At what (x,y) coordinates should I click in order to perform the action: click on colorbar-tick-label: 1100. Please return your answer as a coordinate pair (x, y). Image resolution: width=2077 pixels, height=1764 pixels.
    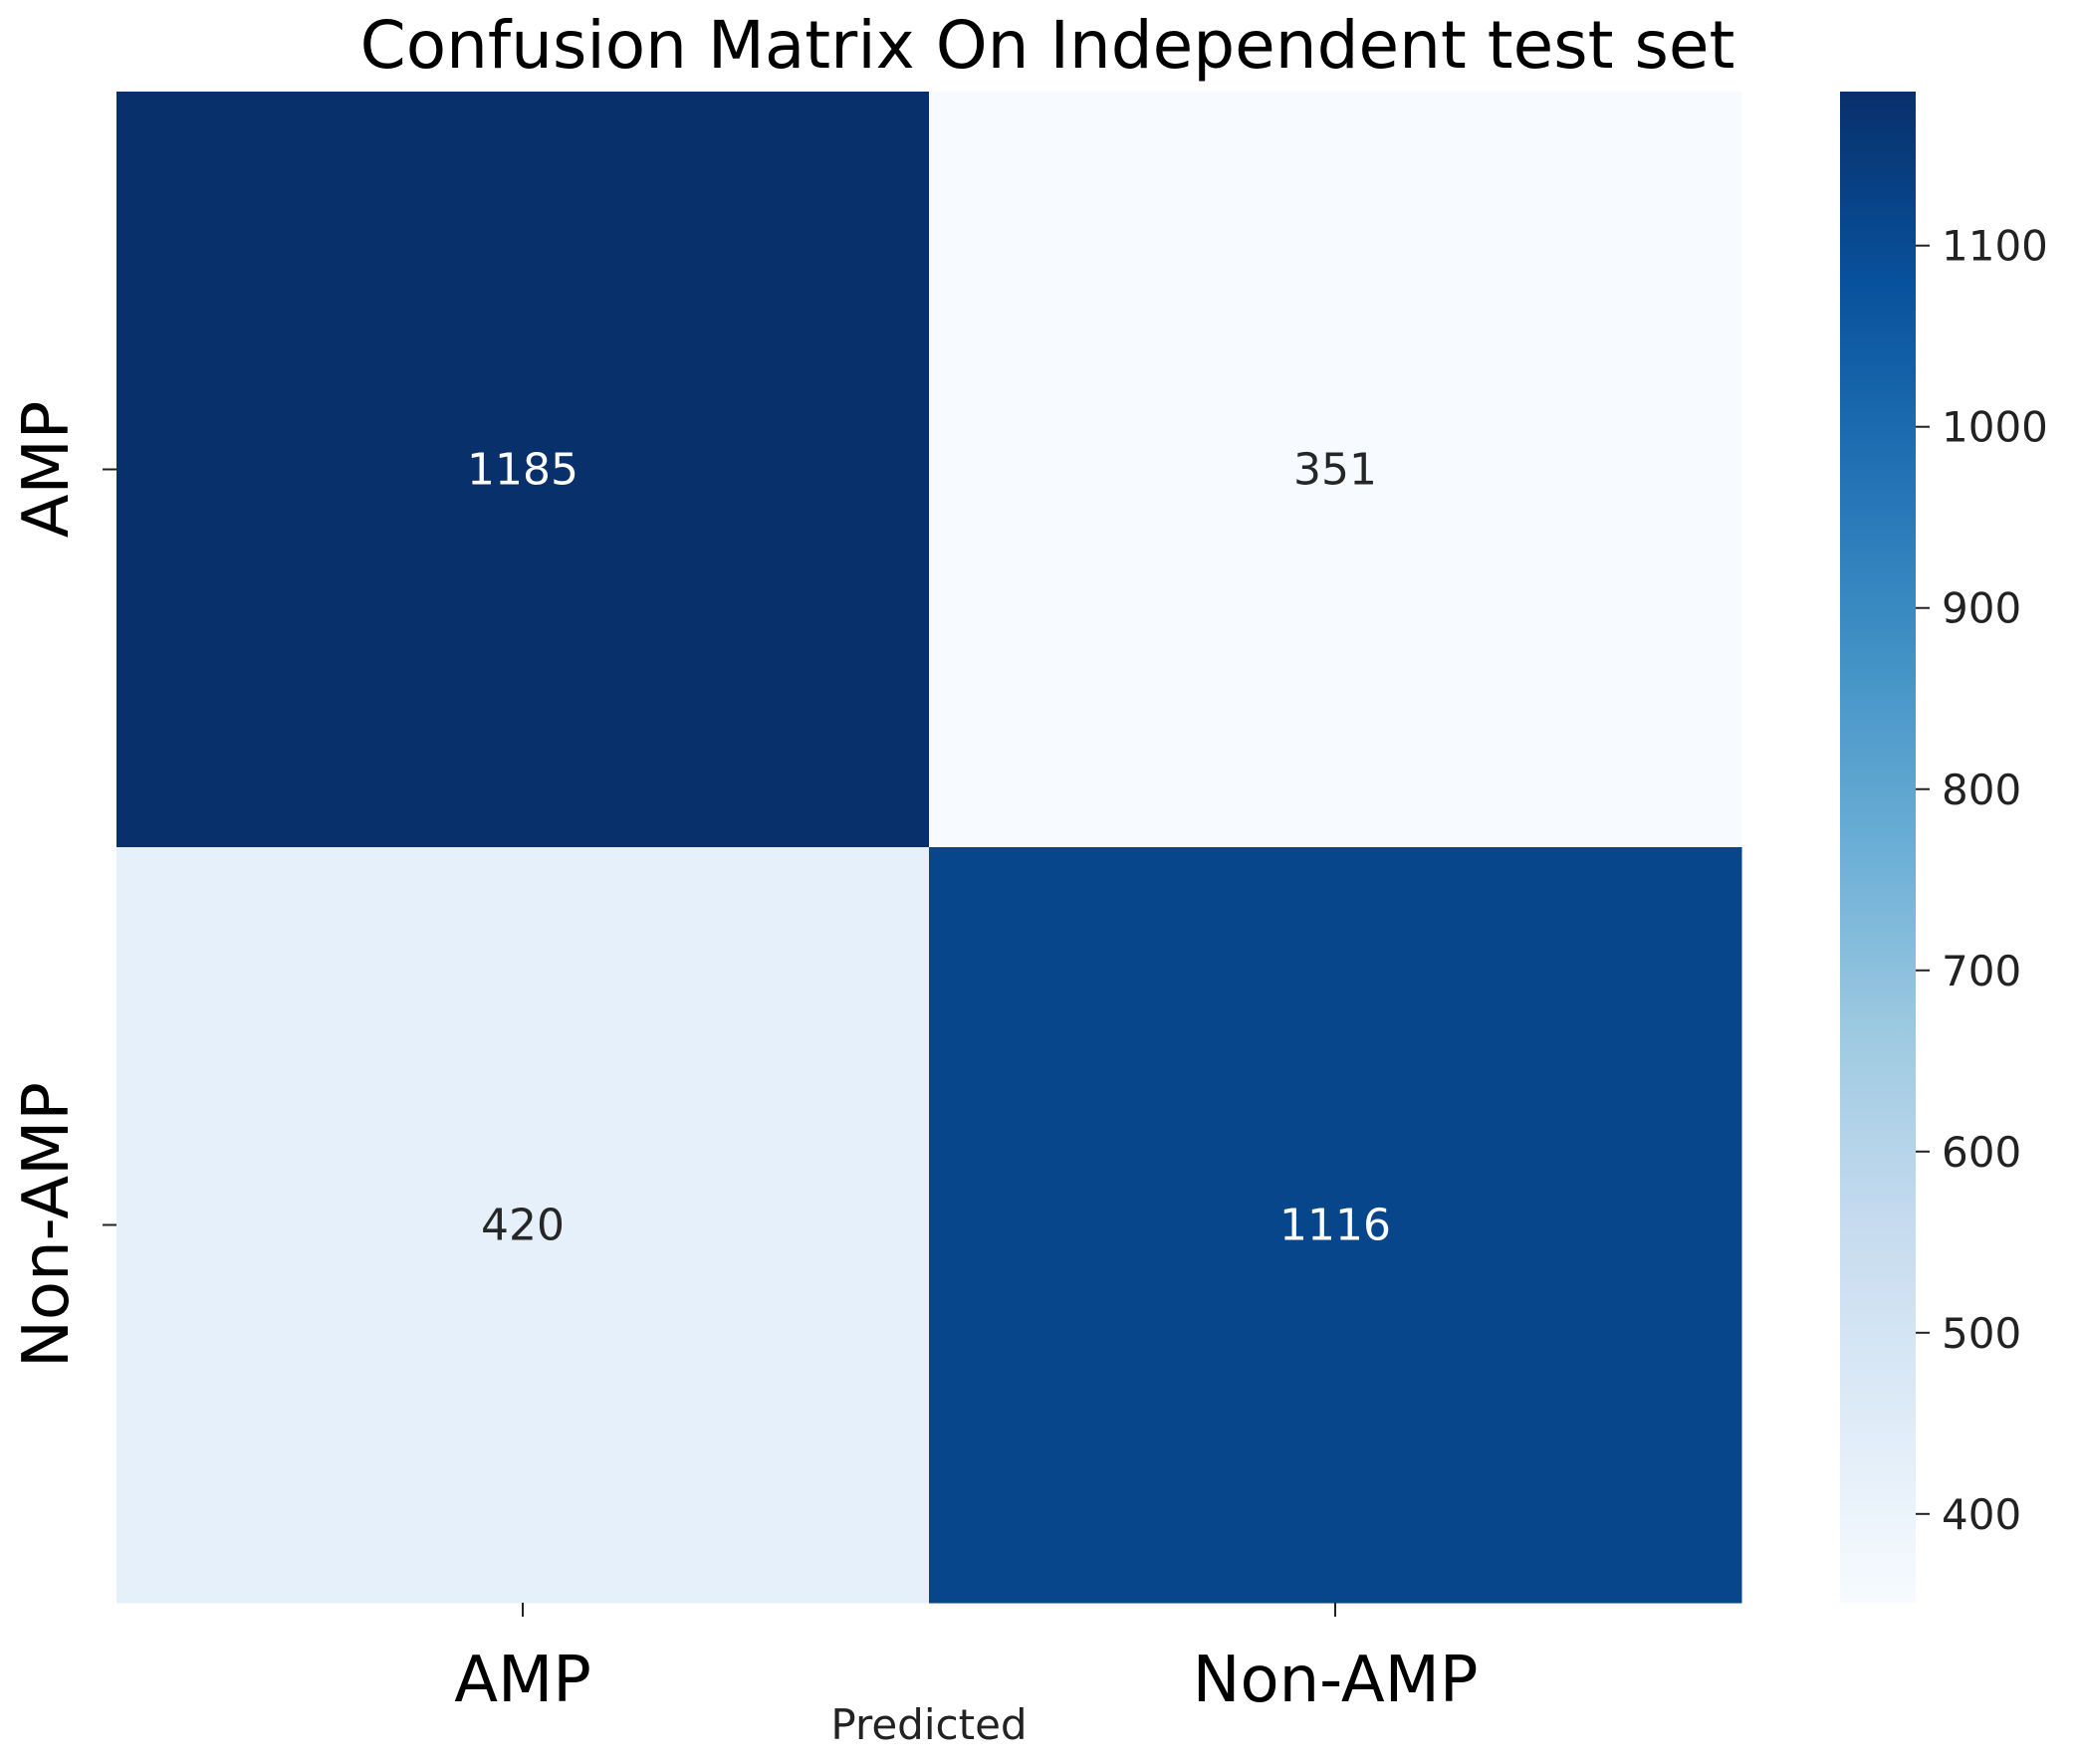
    Looking at the image, I should click on (1995, 247).